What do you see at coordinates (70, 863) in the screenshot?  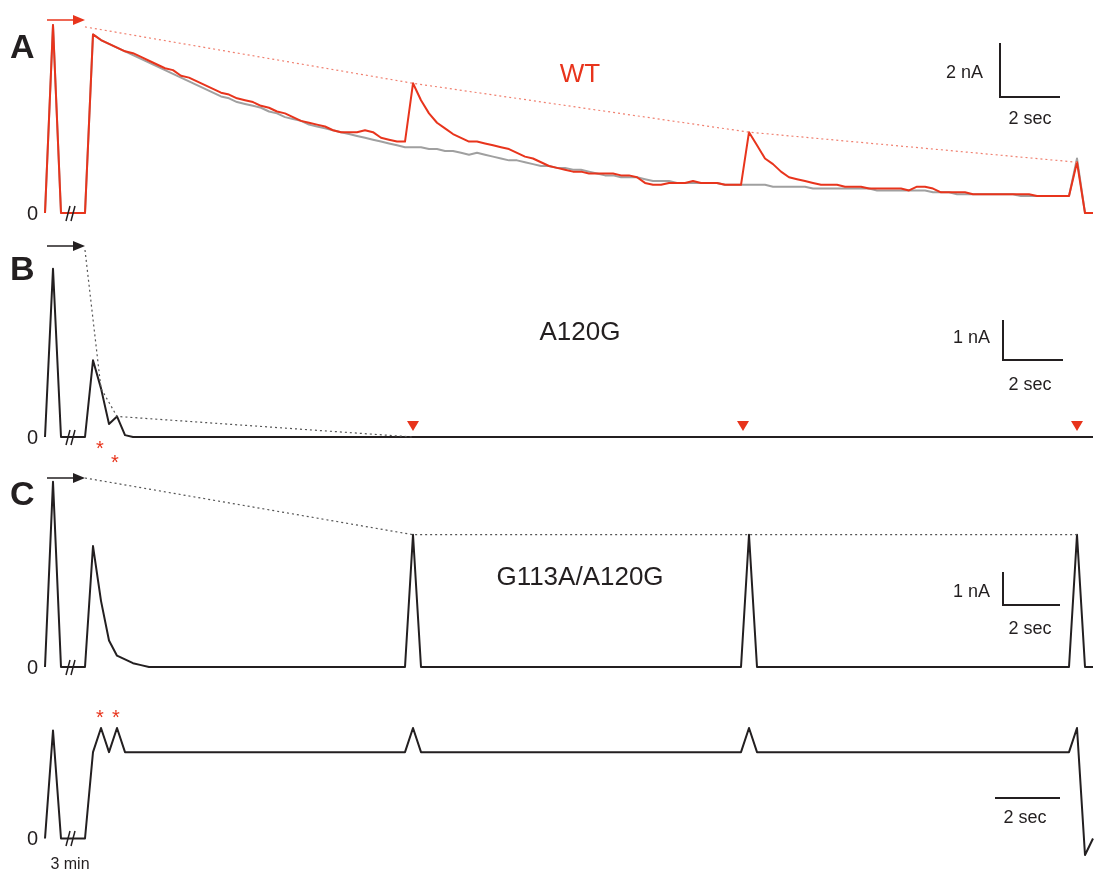 I see `annotation: 3 min` at bounding box center [70, 863].